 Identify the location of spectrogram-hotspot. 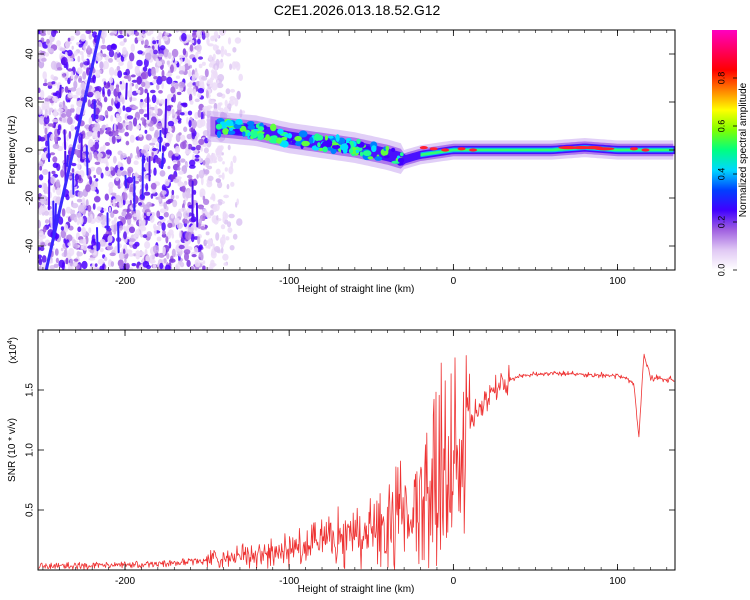
(423, 148).